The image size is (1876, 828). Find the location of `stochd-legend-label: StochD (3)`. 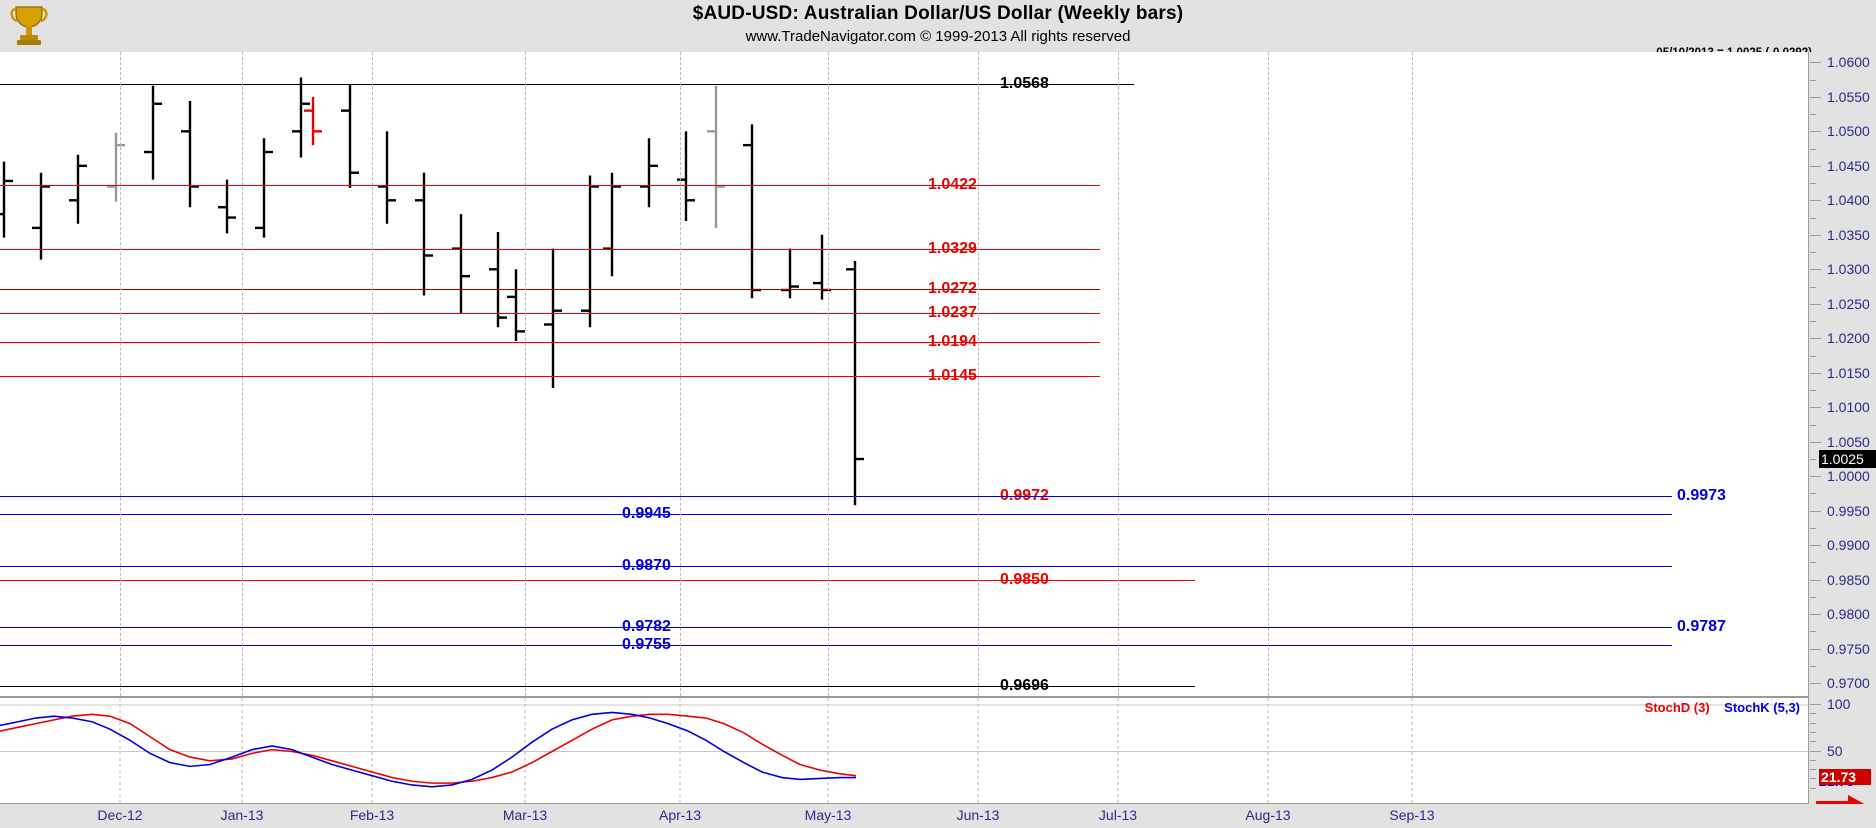

stochd-legend-label: StochD (3) is located at coordinates (1677, 707).